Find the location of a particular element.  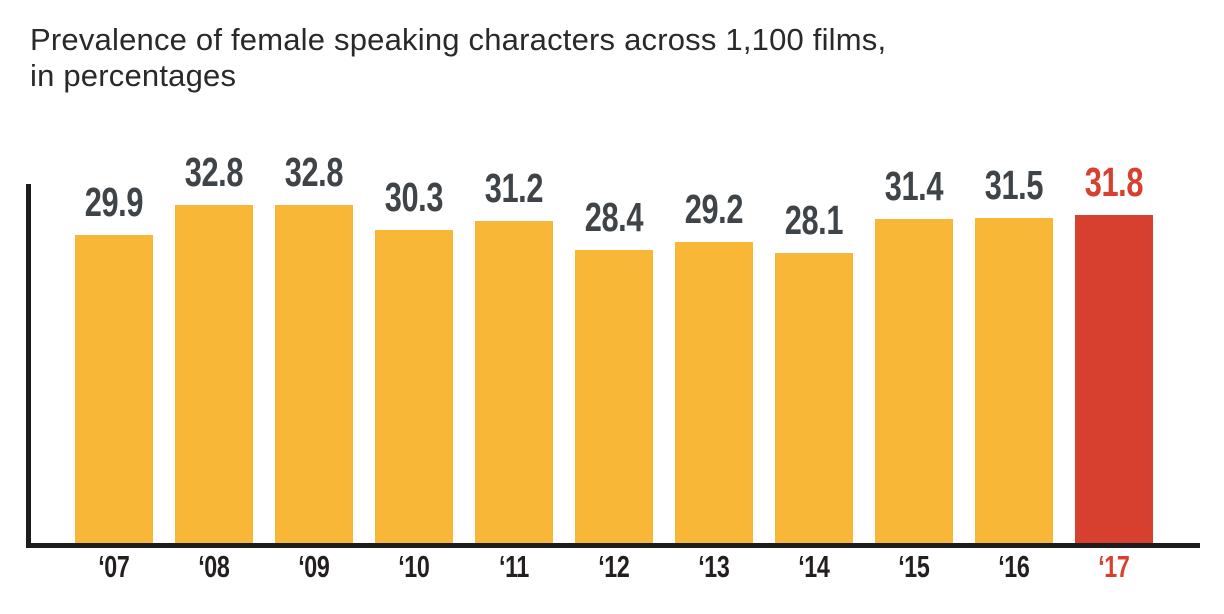

bar-column-11: 31.8 is located at coordinates (1114, 352).